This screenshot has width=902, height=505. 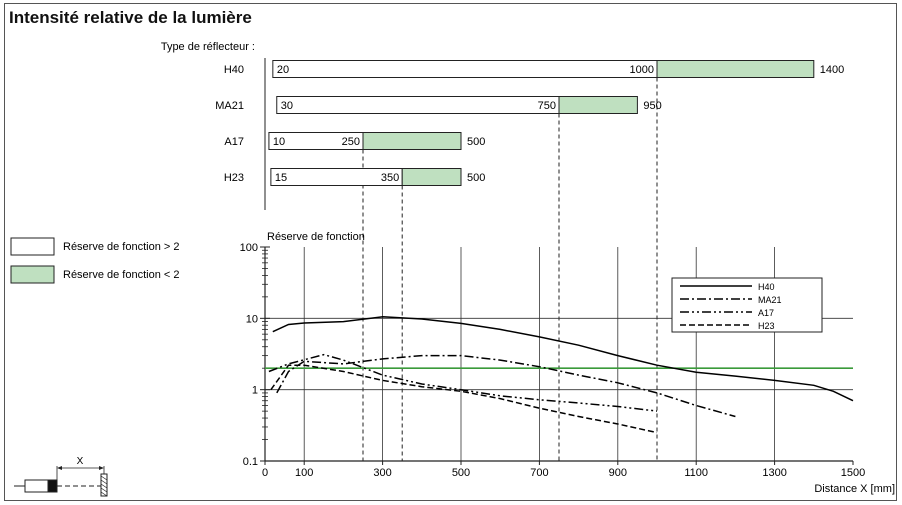 I want to click on series-line-a17, so click(x=463, y=382).